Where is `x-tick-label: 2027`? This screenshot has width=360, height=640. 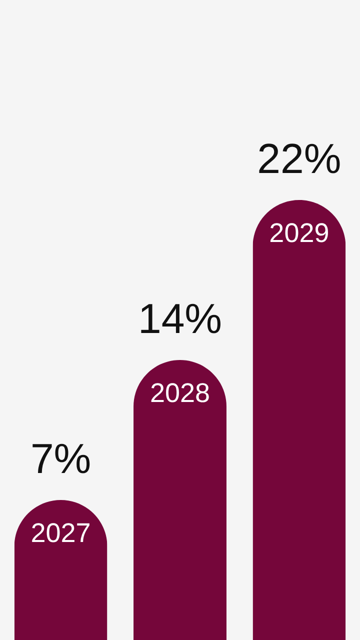 x-tick-label: 2027 is located at coordinates (60, 533).